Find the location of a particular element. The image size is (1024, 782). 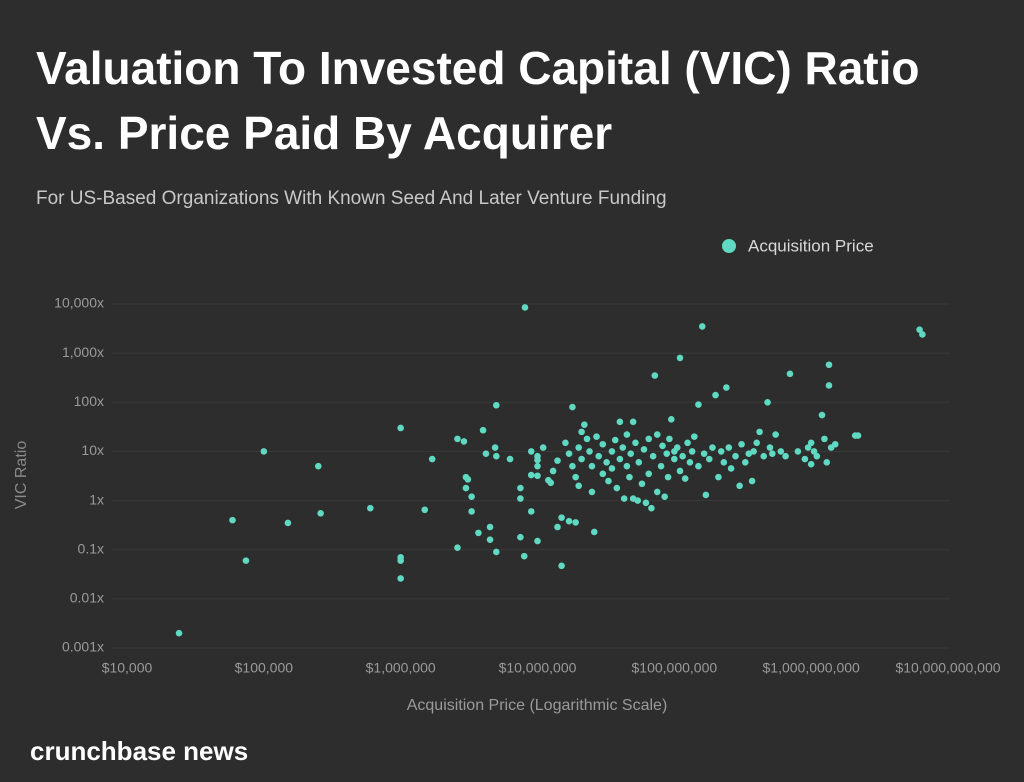

legend-marker is located at coordinates (729, 246).